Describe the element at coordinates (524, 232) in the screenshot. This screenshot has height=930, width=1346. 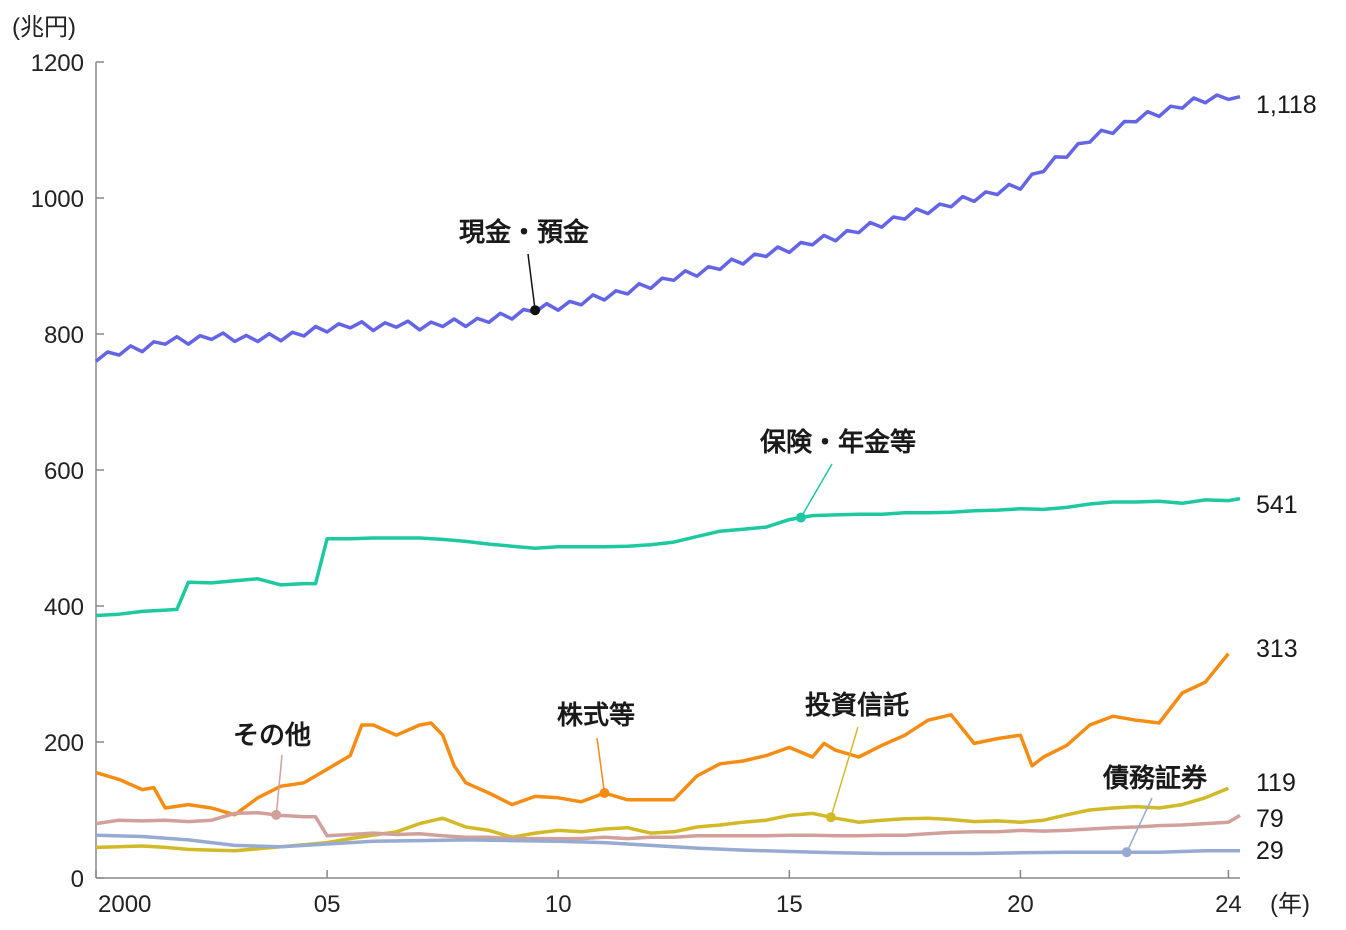
I see `series-name-label: 現金・預金` at that location.